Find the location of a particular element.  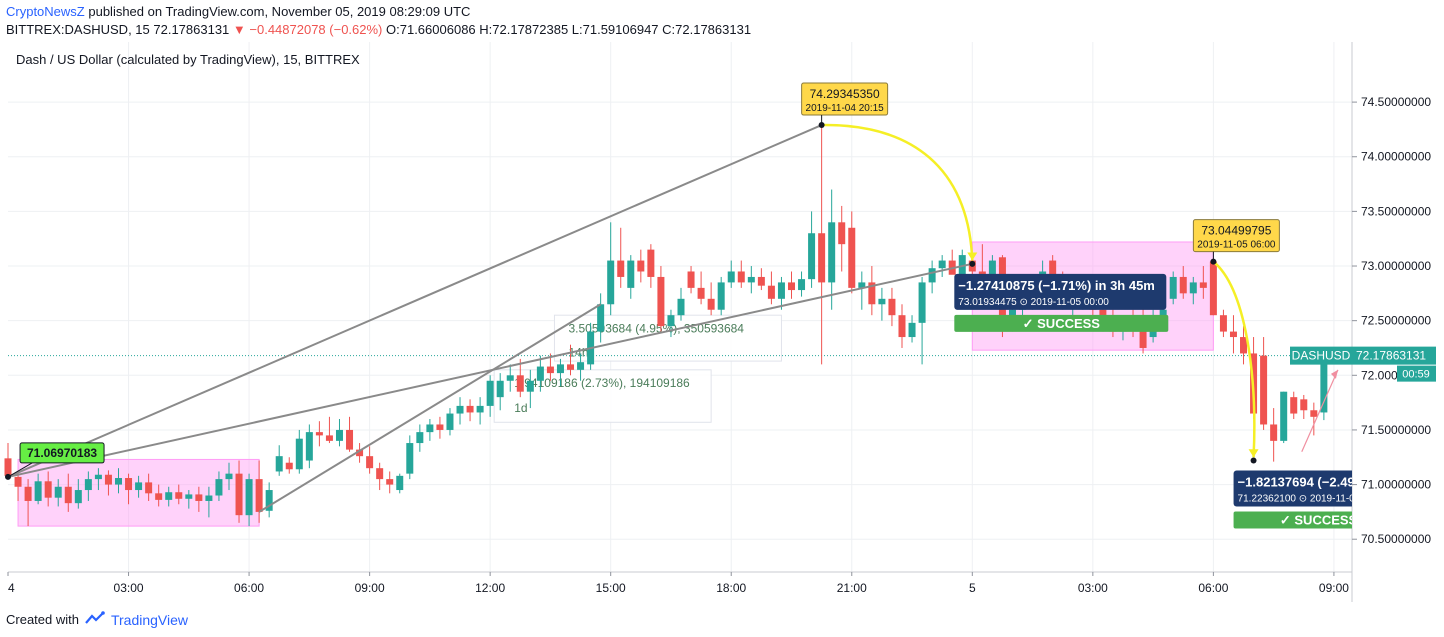

countdown-tag-box is located at coordinates (1416, 373).